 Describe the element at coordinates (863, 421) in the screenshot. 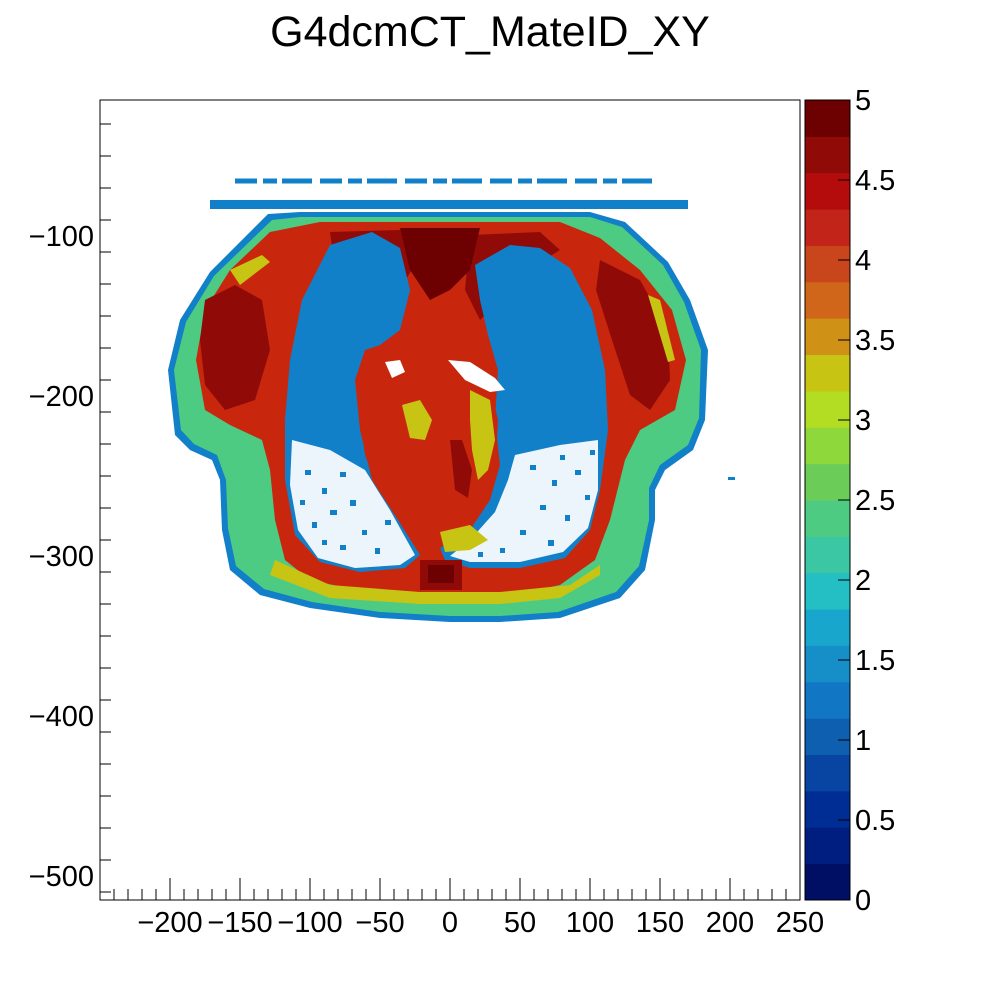

I see `z-tick-label: 3` at that location.